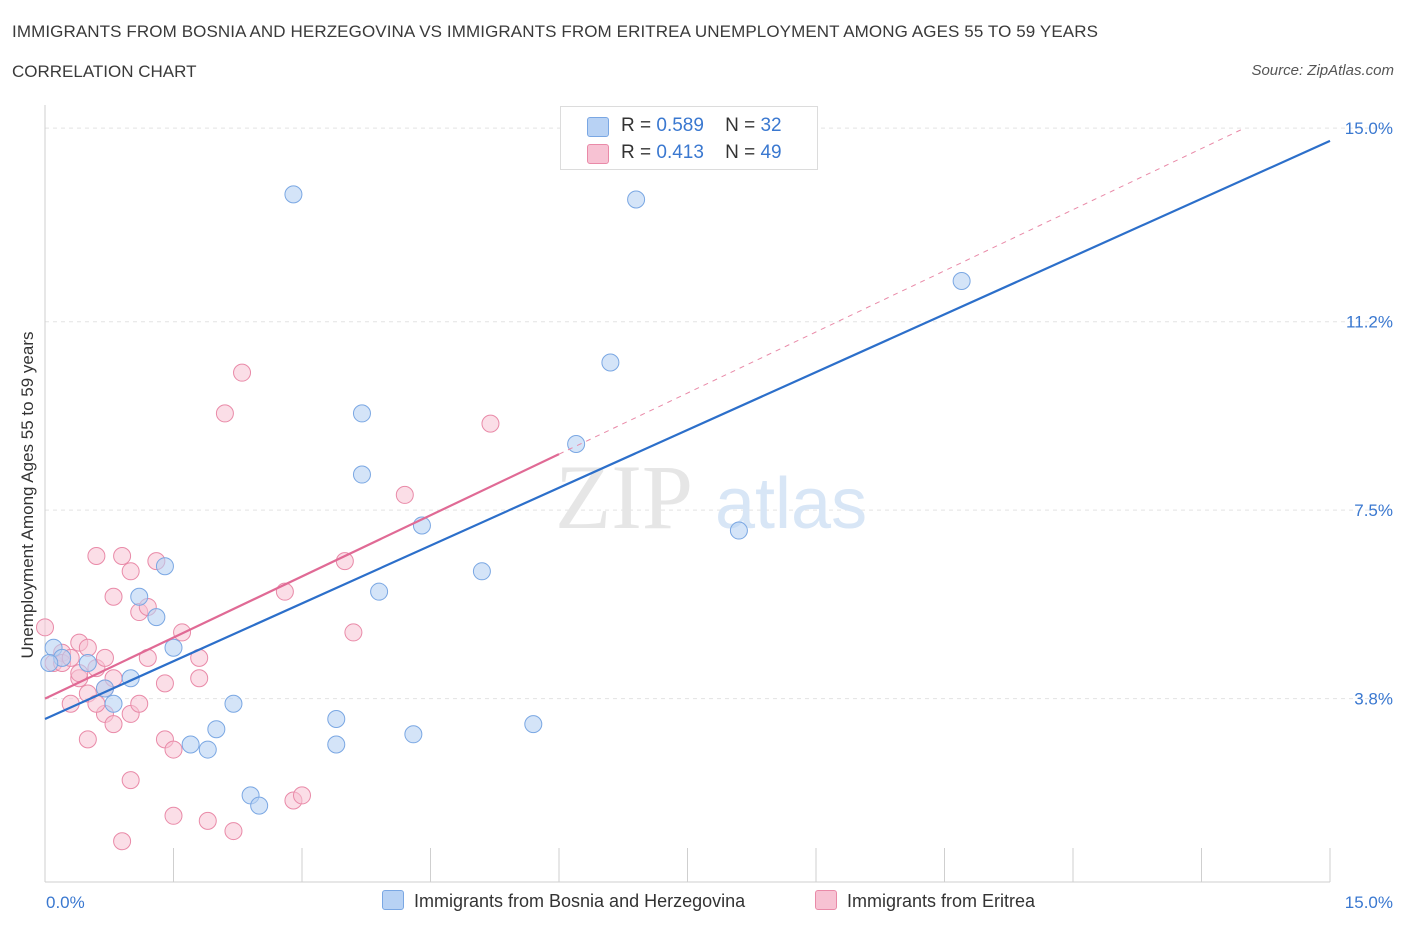 This screenshot has height=930, width=1406. I want to click on y-axis-label: Unemployment Among Ages 55 to 59 years, so click(27, 495).